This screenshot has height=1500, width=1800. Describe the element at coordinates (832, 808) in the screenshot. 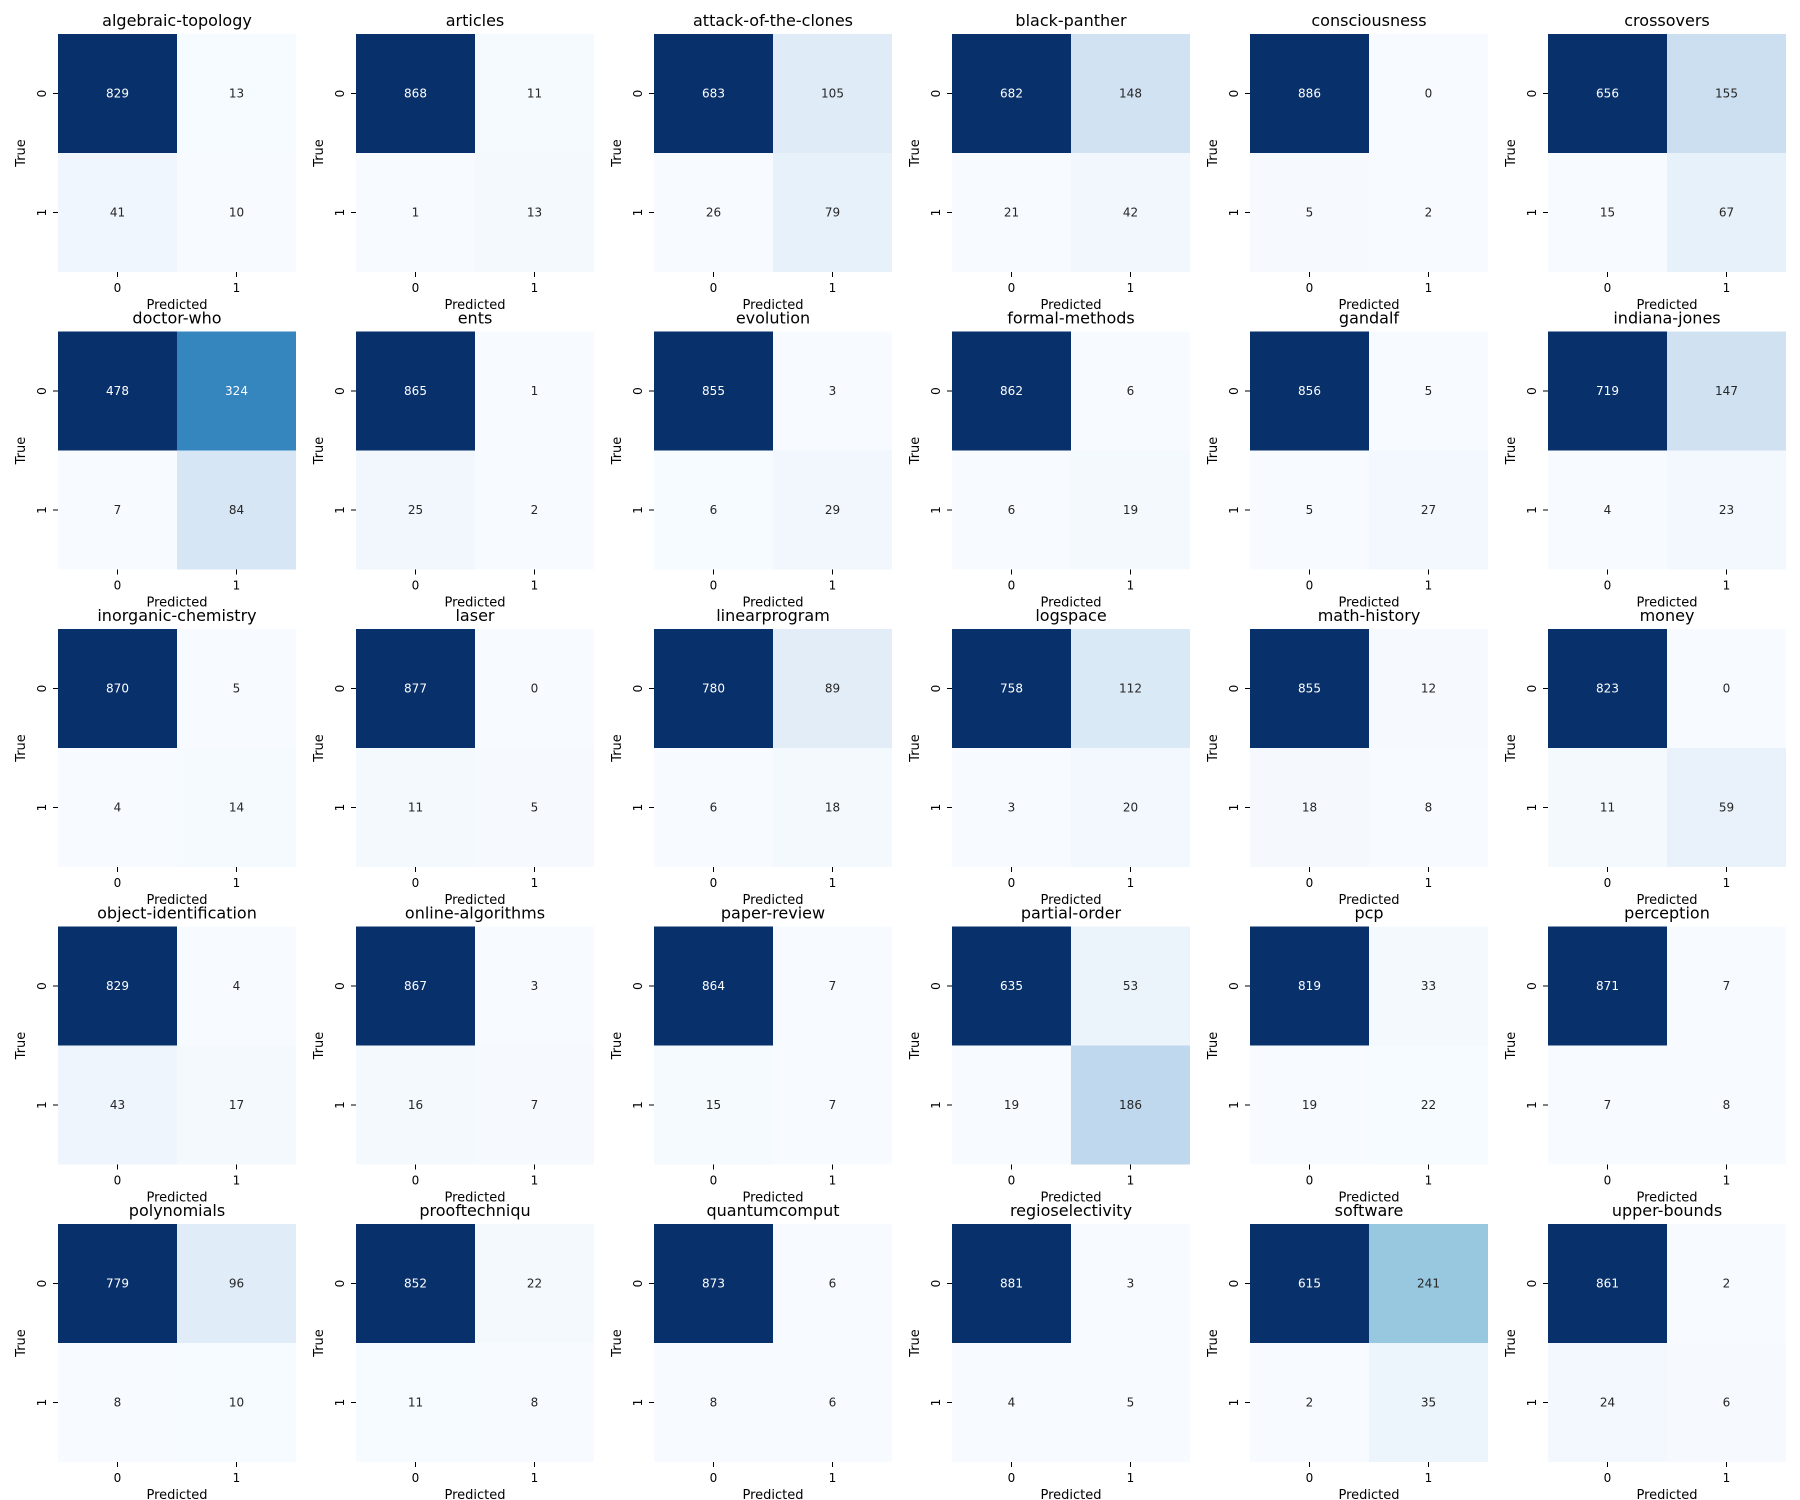

I see `cell-value-label: 18` at that location.